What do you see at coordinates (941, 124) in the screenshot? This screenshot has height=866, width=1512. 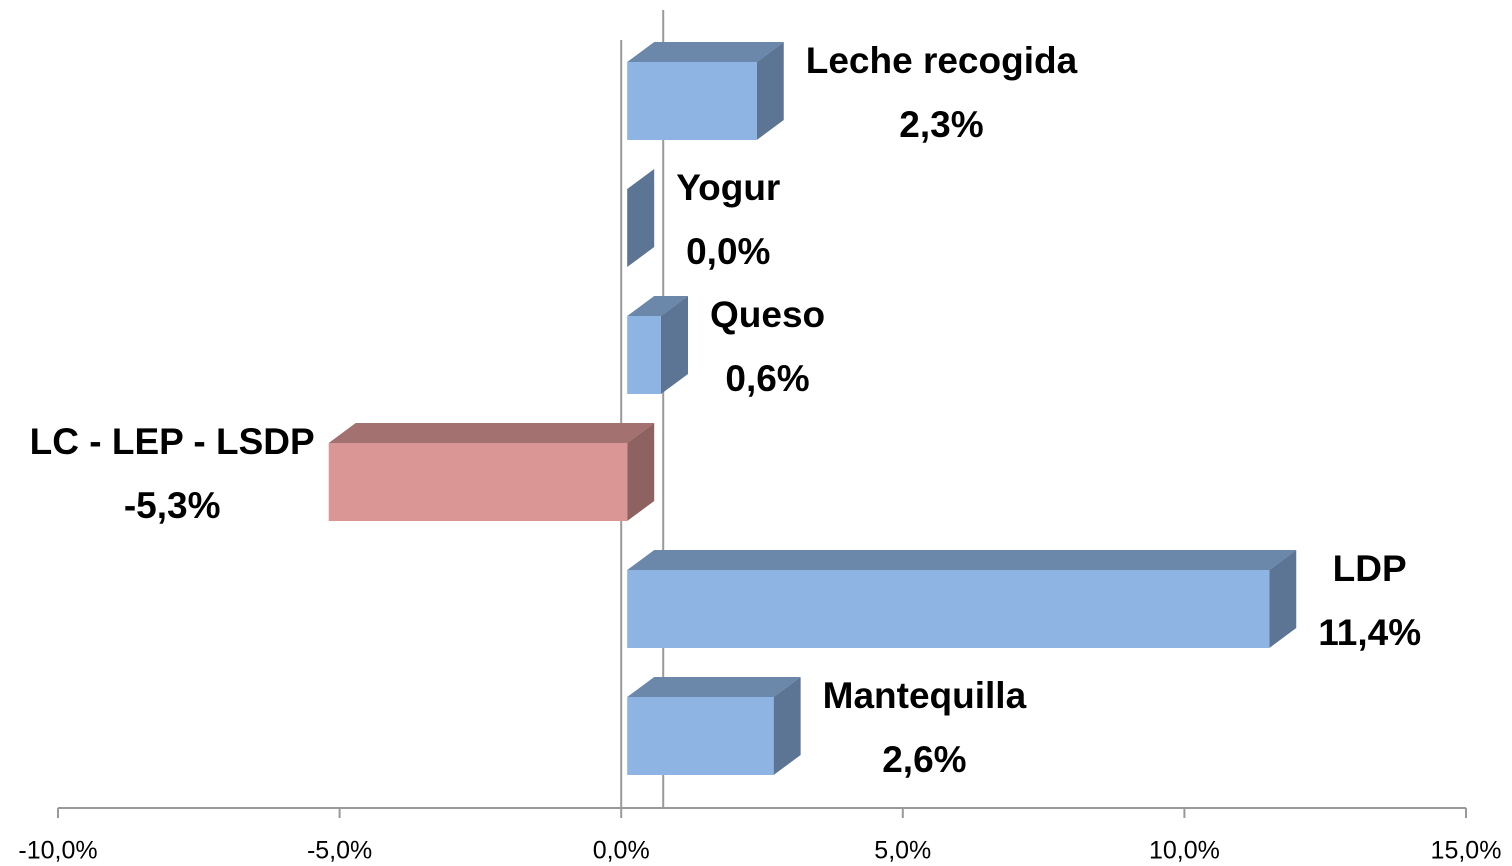 I see `value-label: 2,3%` at bounding box center [941, 124].